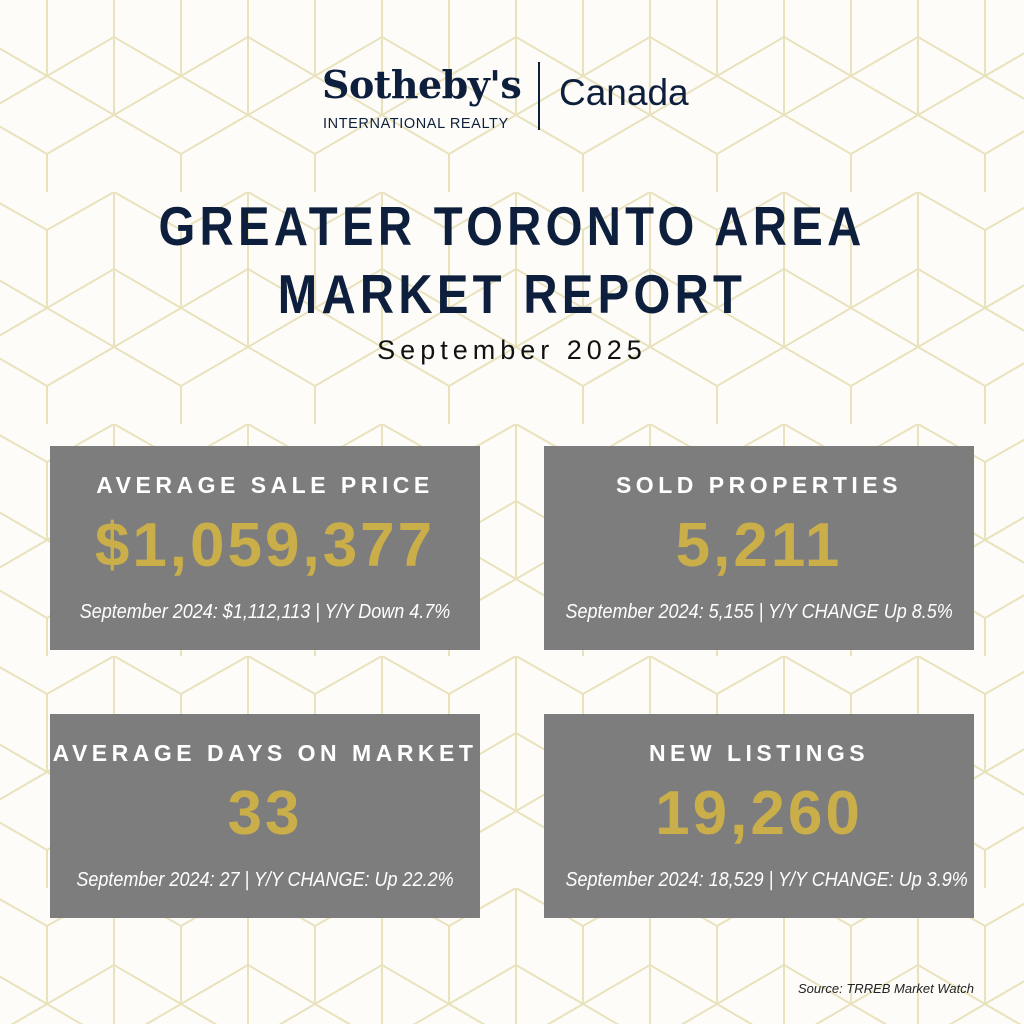 This screenshot has width=1024, height=1024. What do you see at coordinates (265, 485) in the screenshot?
I see `stat-label: AVERAGE SALE PRICE` at bounding box center [265, 485].